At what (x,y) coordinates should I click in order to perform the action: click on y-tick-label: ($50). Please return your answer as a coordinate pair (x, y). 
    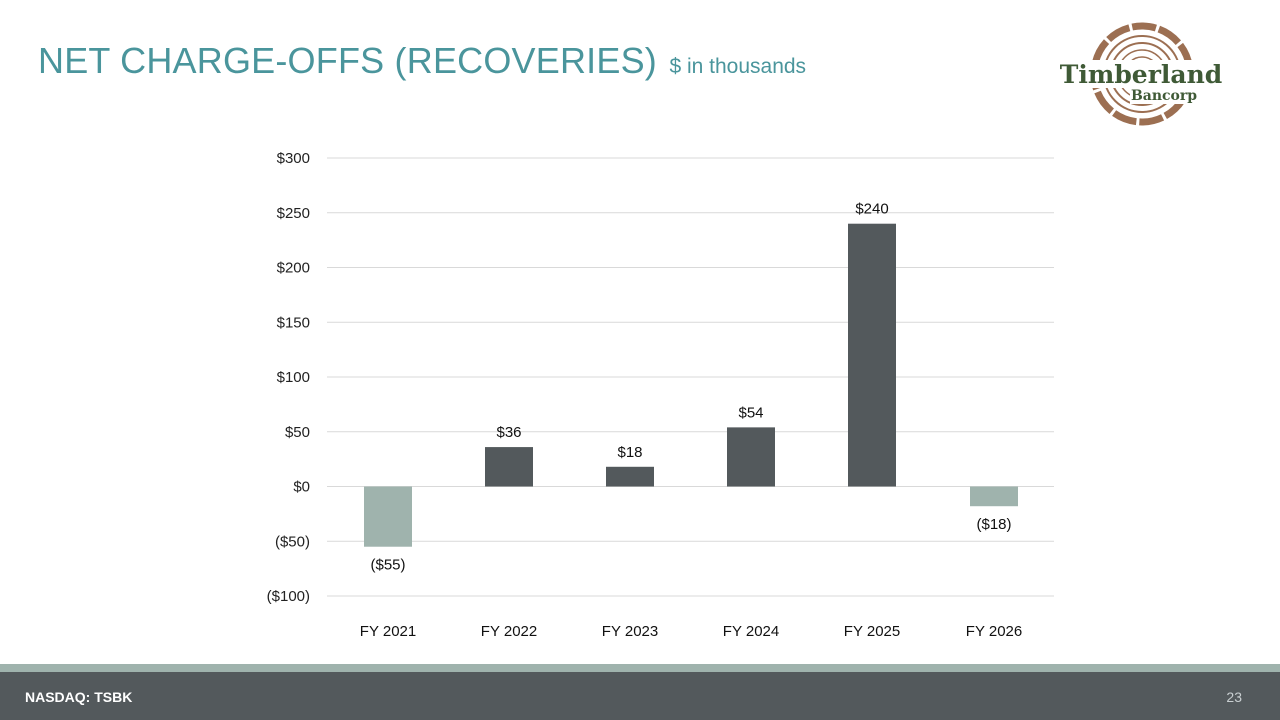
    Looking at the image, I should click on (292, 541).